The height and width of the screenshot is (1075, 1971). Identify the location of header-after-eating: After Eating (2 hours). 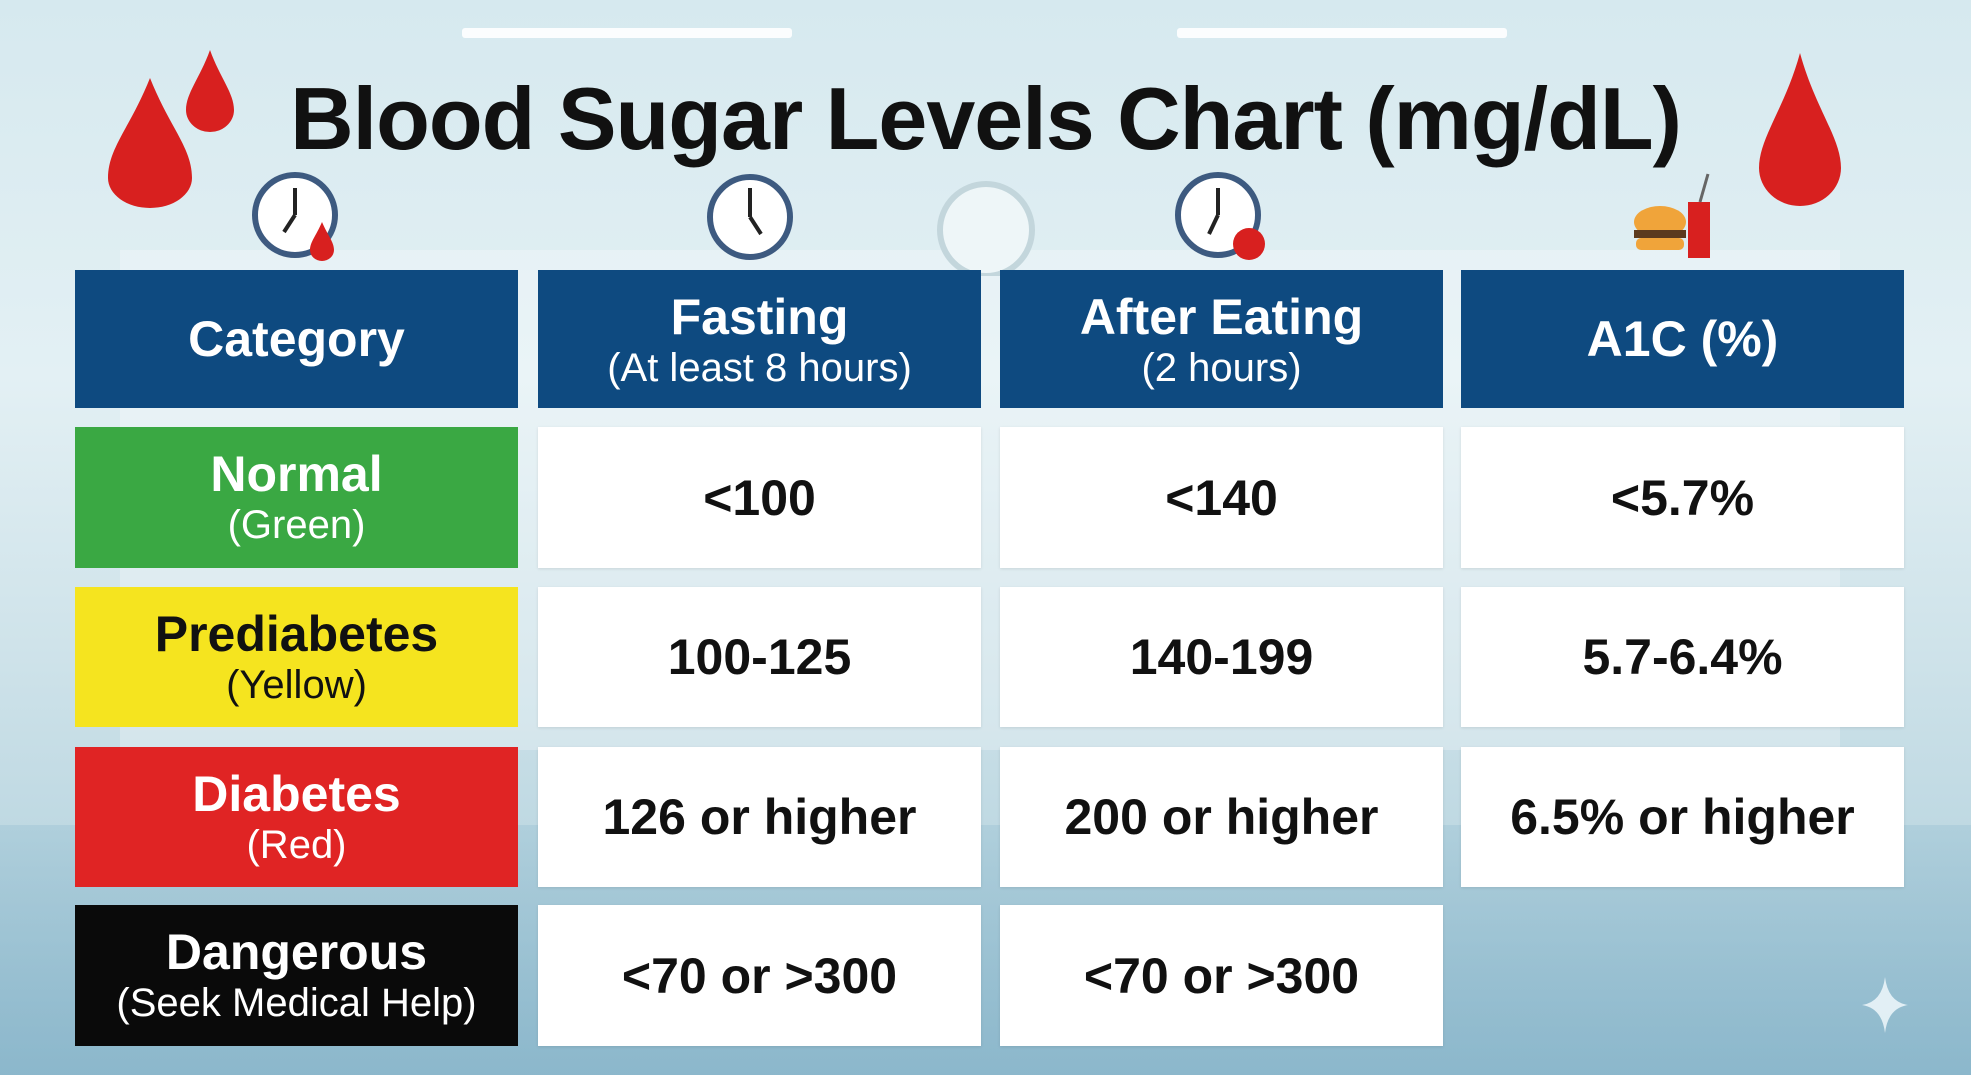
(1221, 339).